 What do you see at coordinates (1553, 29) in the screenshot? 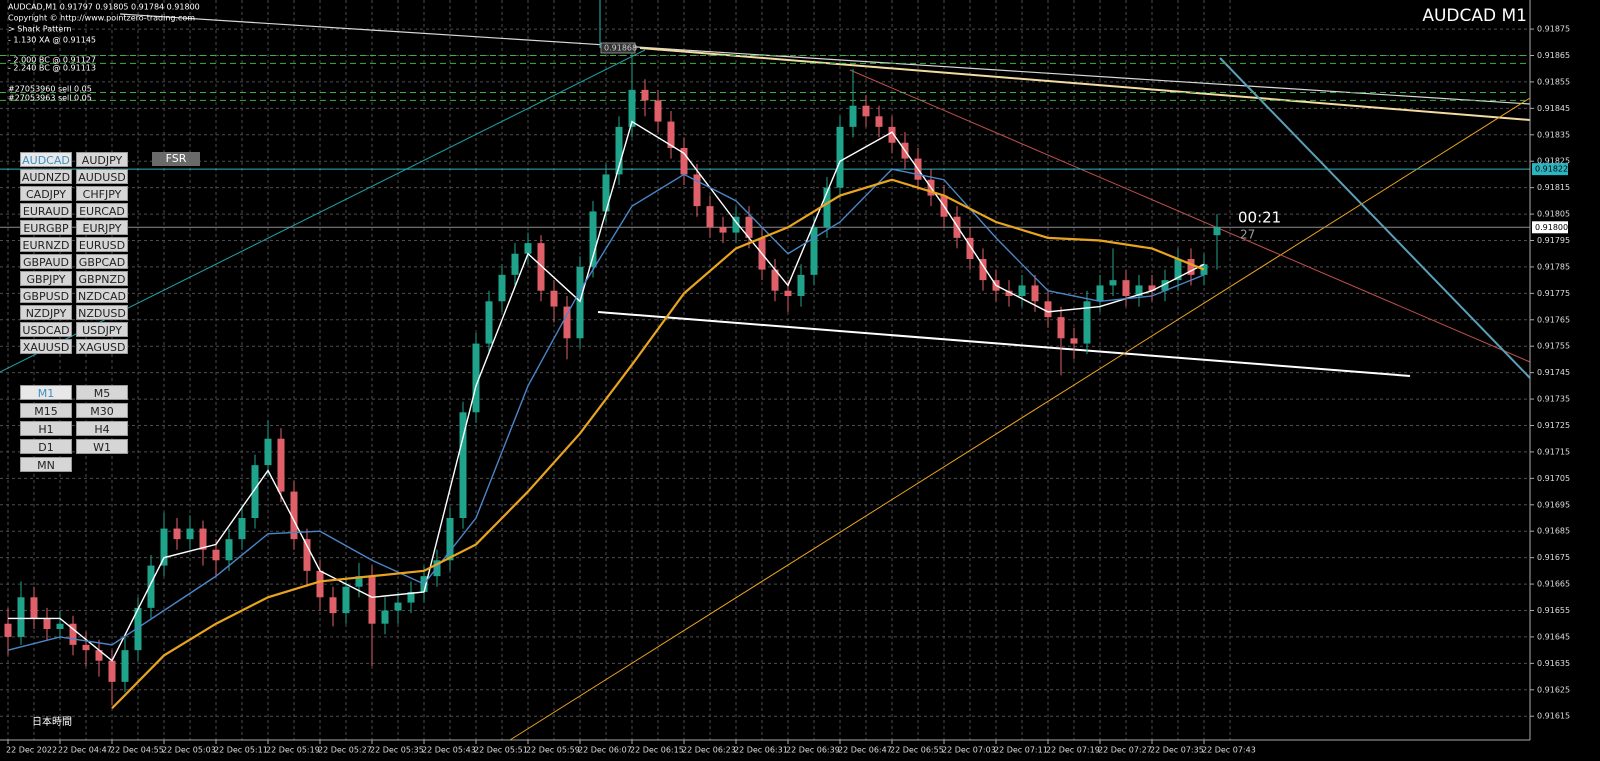
I see `y-tick-label: 0.91875` at bounding box center [1553, 29].